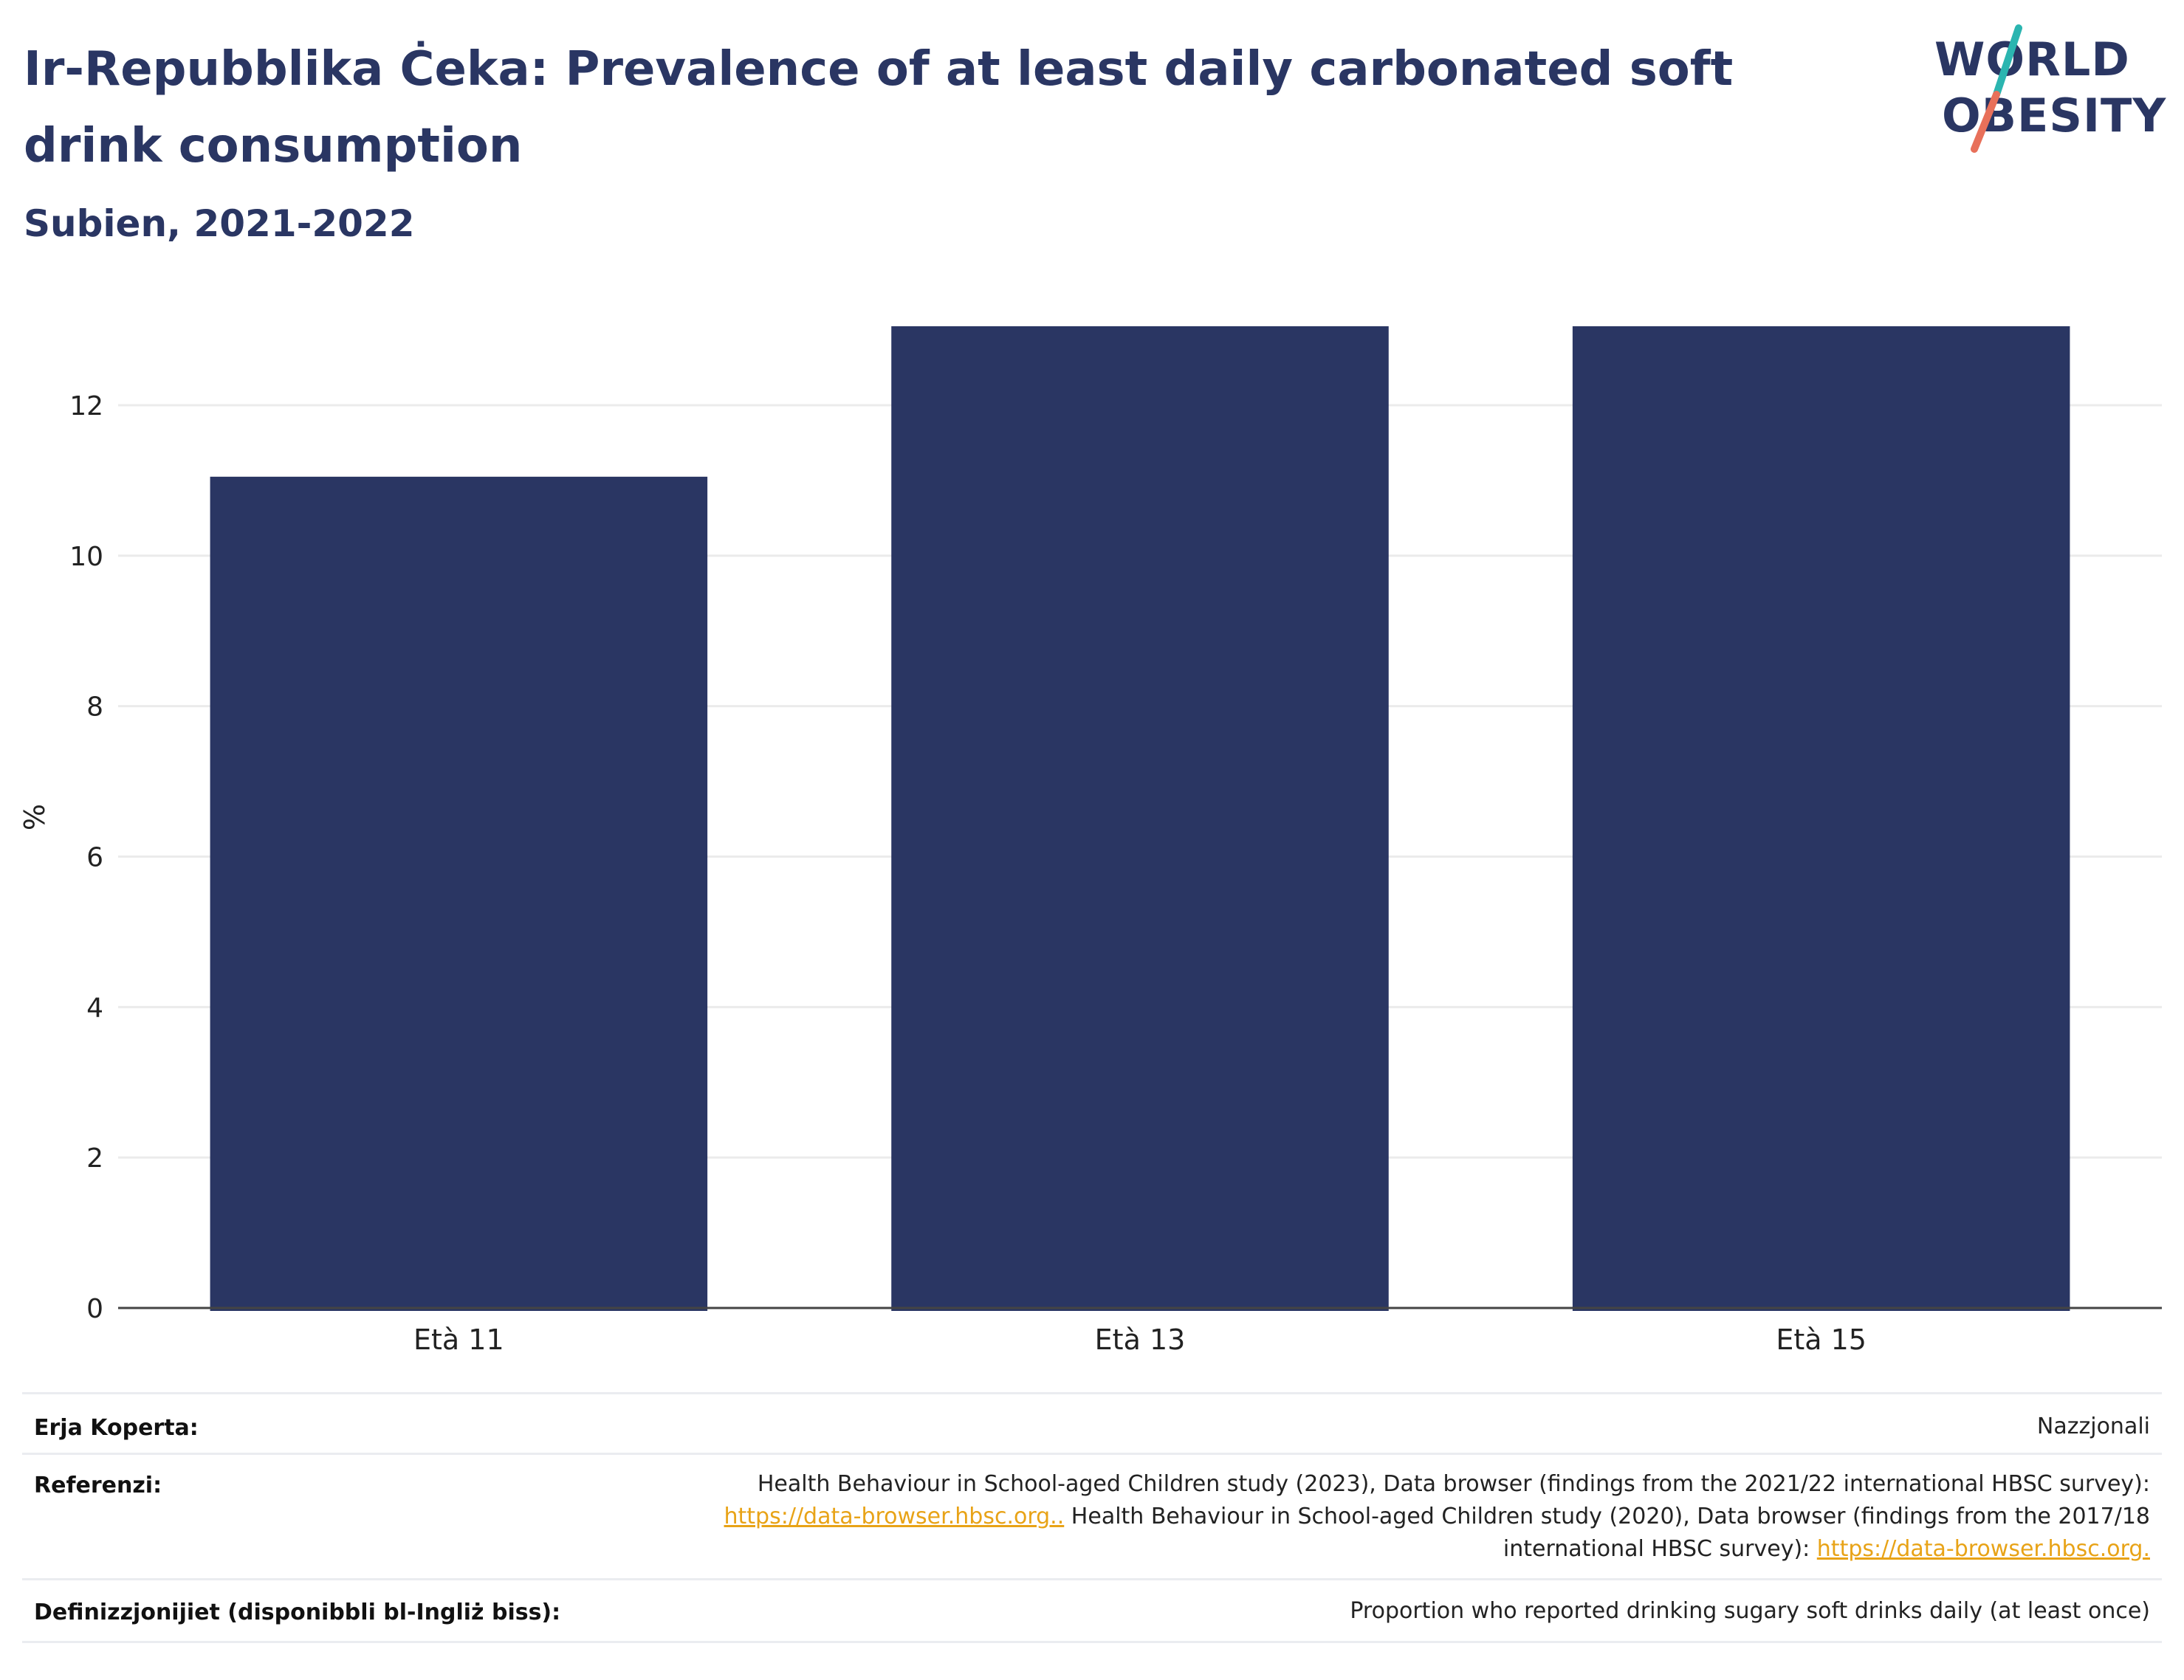 This screenshot has width=2184, height=1680. What do you see at coordinates (219, 223) in the screenshot?
I see `chart-subtitle: Subien, 2021-2022` at bounding box center [219, 223].